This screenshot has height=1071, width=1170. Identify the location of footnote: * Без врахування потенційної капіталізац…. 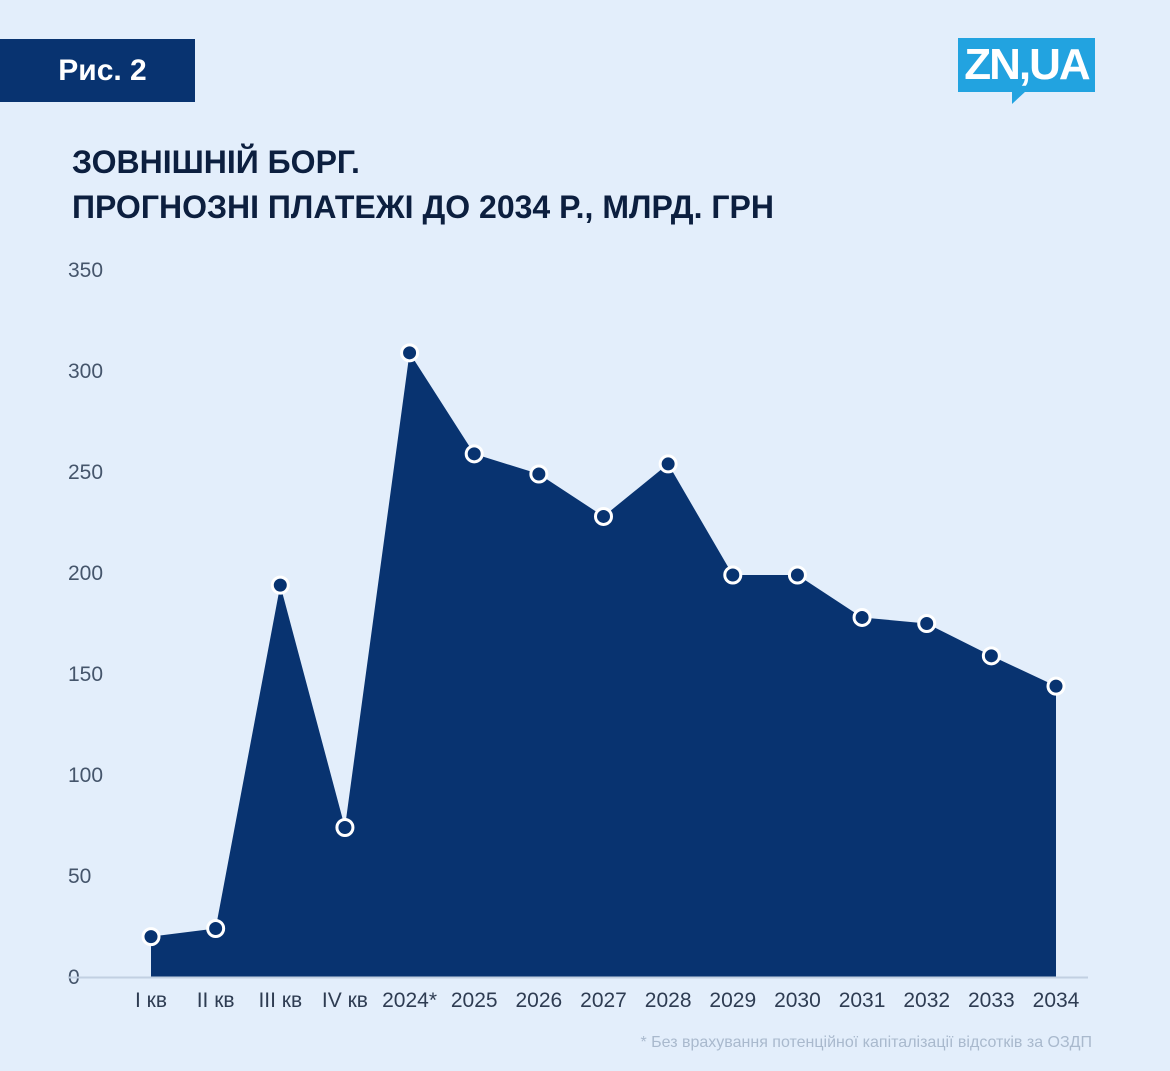
(866, 1042).